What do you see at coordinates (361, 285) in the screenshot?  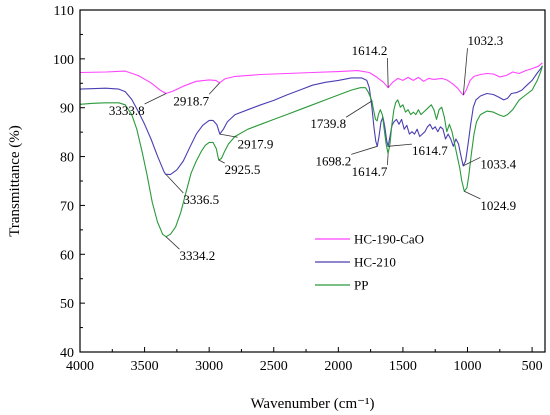 I see `legend-entry: PP` at bounding box center [361, 285].